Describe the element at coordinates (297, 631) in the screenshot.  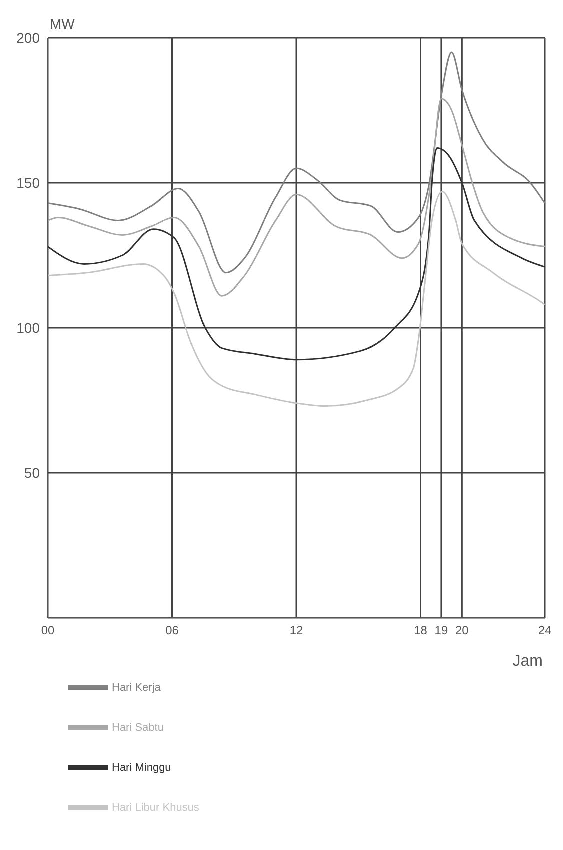
I see `x-tick-label: 12` at that location.